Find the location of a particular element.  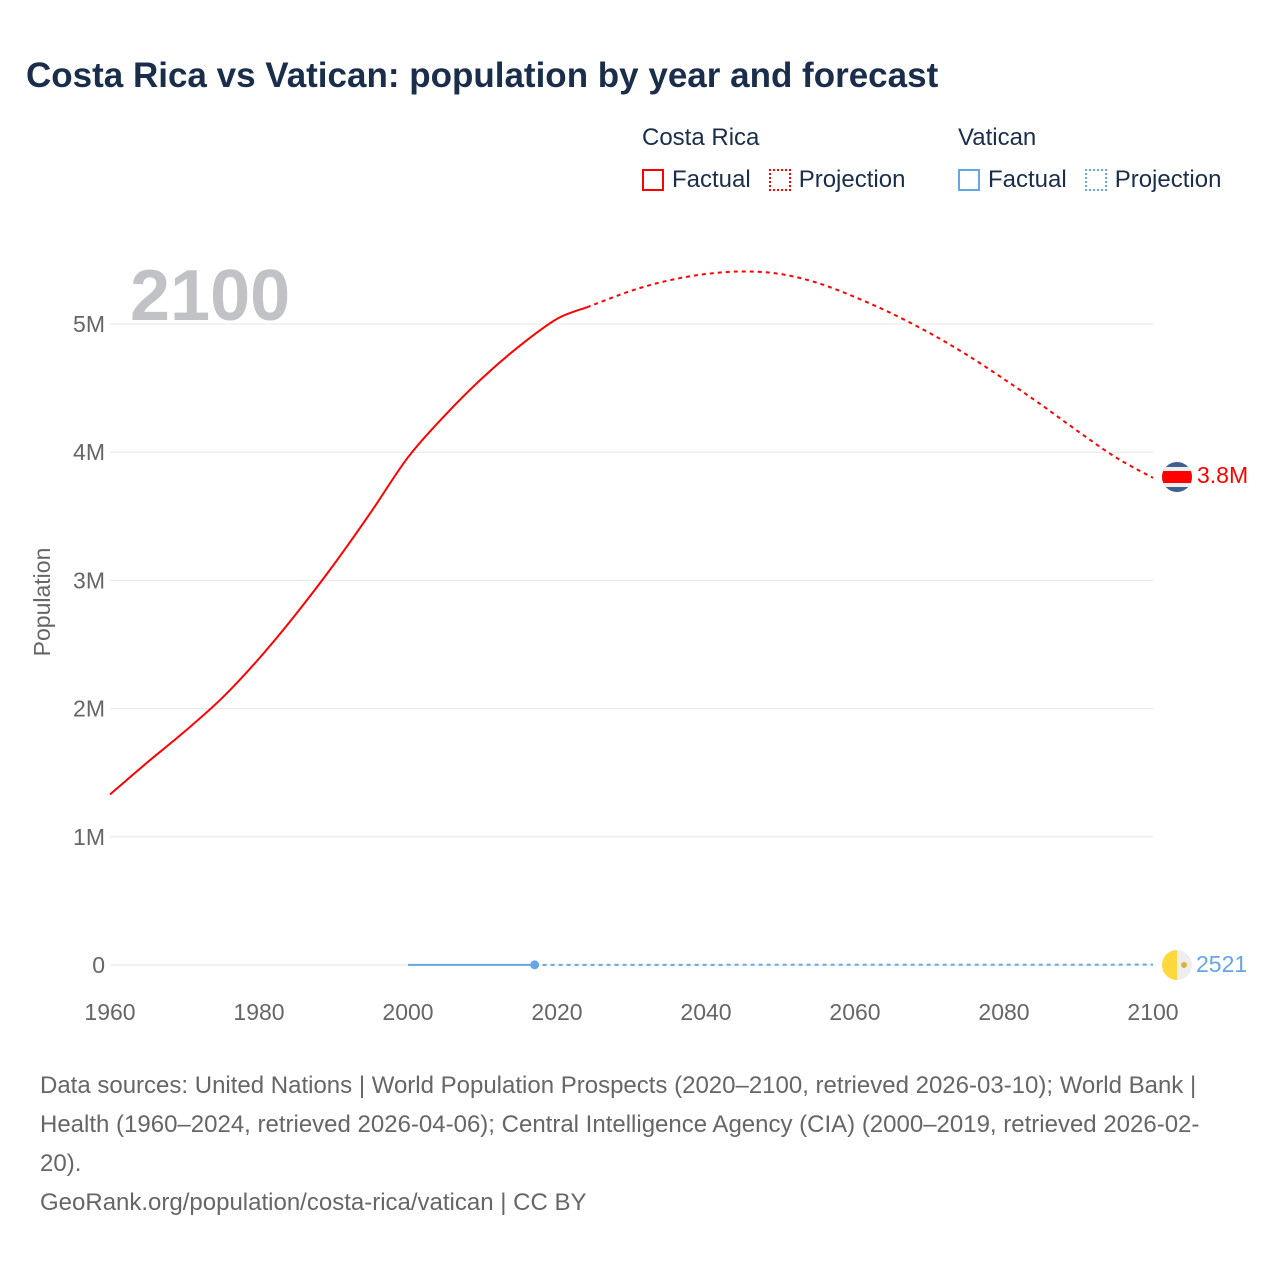

legend-item-vatican-projection: Projection is located at coordinates (1153, 180).